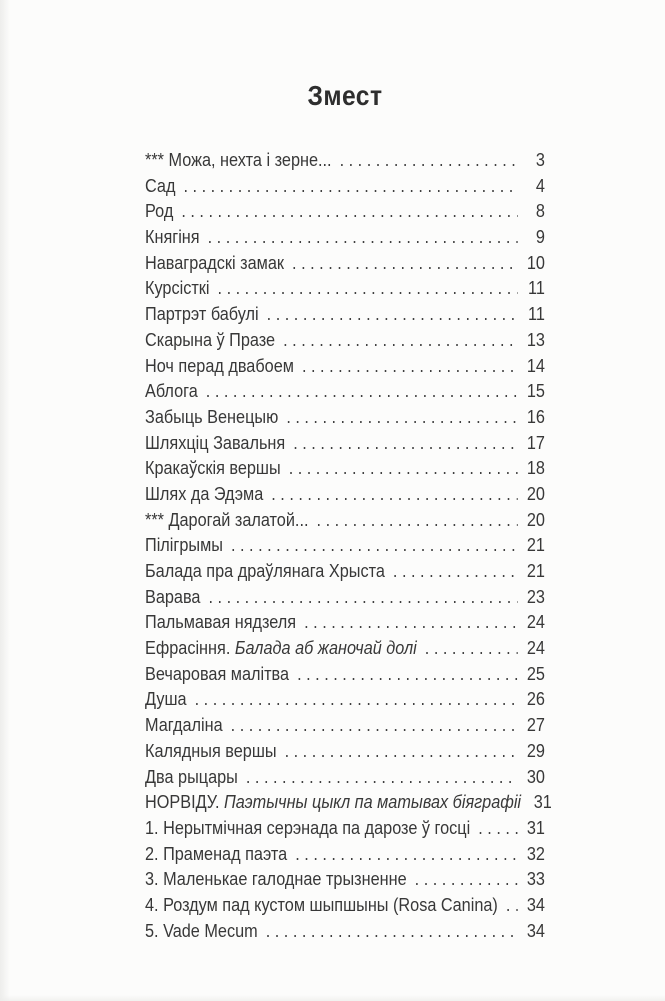 Image resolution: width=665 pixels, height=1001 pixels. I want to click on toc-entry-page-number: 33, so click(535, 879).